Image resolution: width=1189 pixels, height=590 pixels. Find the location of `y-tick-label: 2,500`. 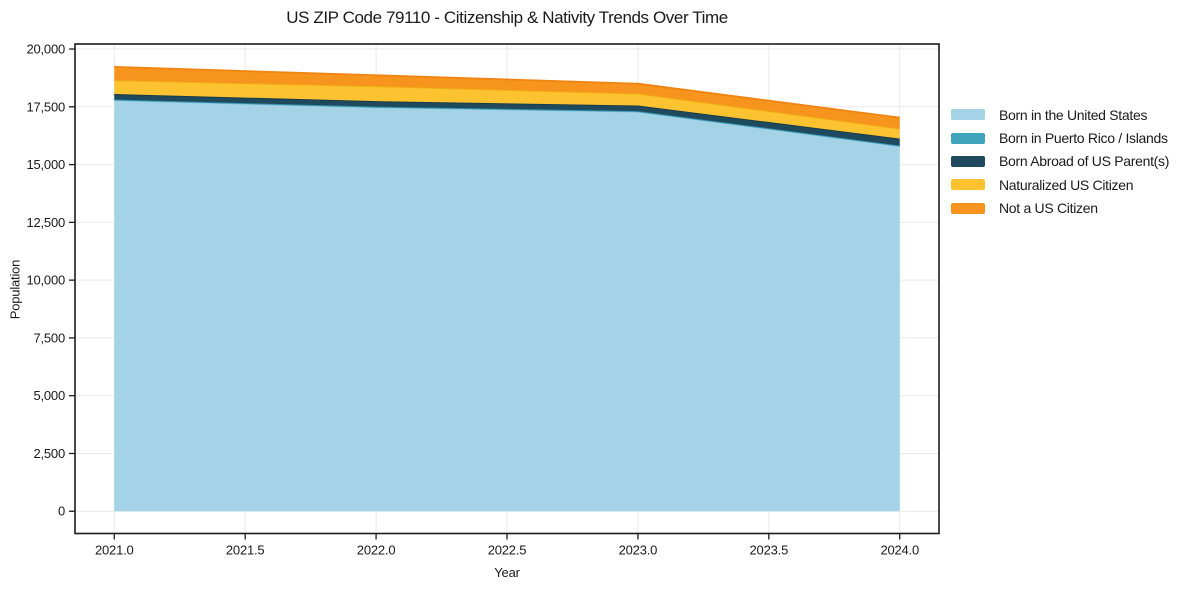

y-tick-label: 2,500 is located at coordinates (49, 453).